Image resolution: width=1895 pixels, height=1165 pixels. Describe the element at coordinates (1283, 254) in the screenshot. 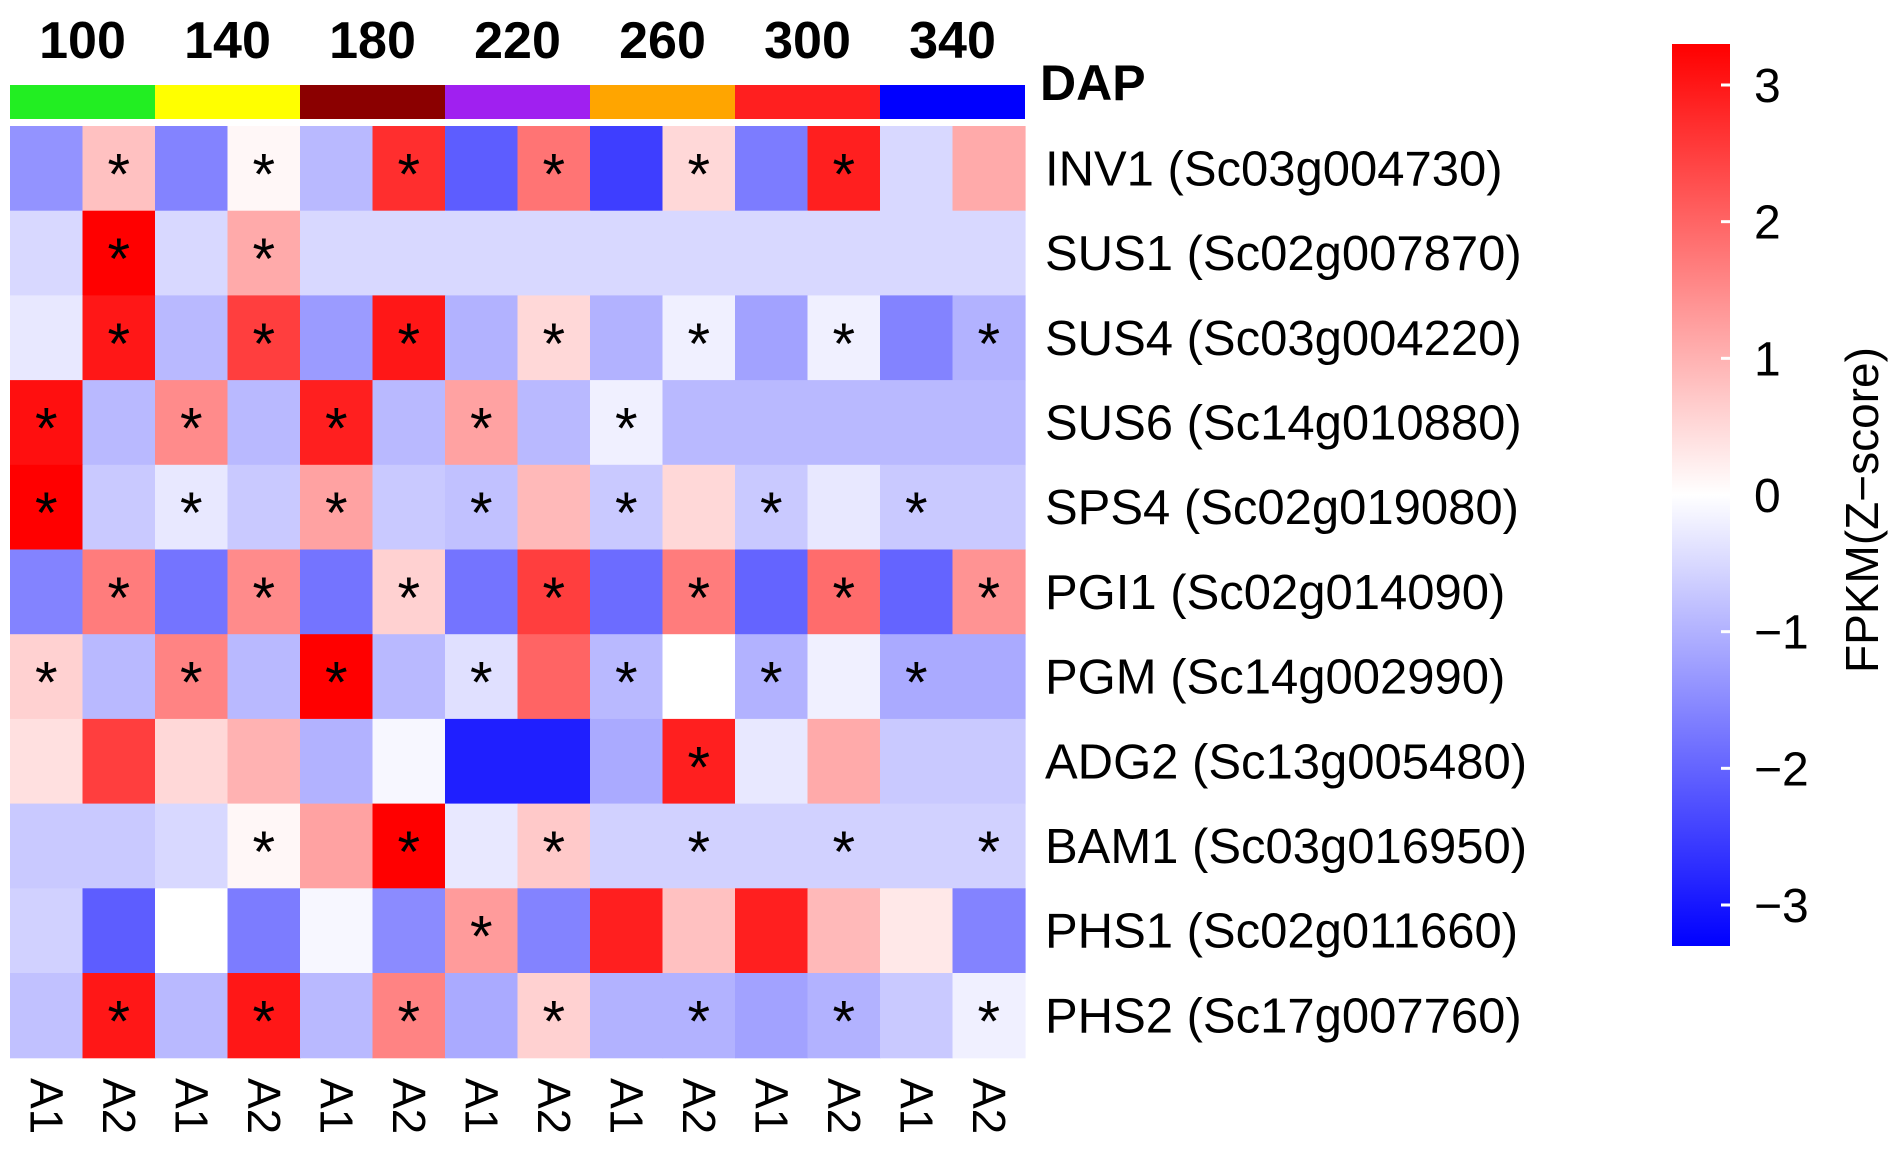

I see `row-label: SUS1 (Sc02g007870)` at that location.